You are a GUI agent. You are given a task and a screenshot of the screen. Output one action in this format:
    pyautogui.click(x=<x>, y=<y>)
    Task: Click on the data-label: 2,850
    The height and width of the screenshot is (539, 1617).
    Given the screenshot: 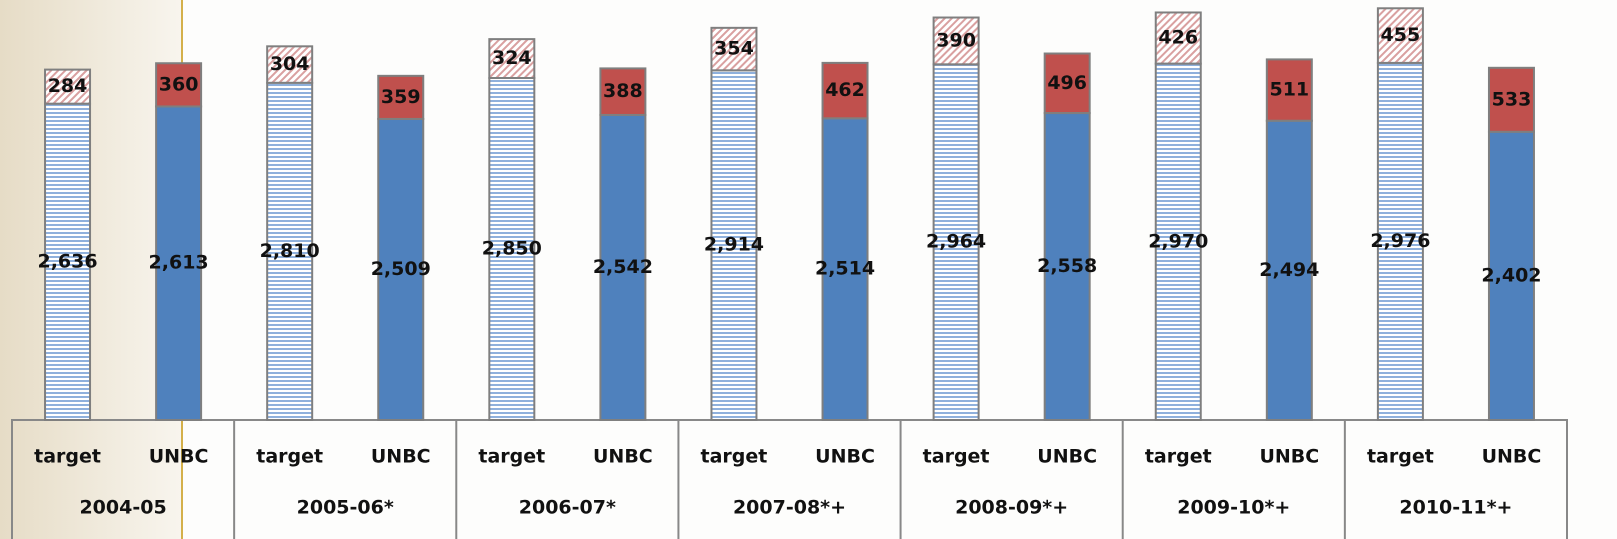 What is the action you would take?
    pyautogui.click(x=512, y=249)
    